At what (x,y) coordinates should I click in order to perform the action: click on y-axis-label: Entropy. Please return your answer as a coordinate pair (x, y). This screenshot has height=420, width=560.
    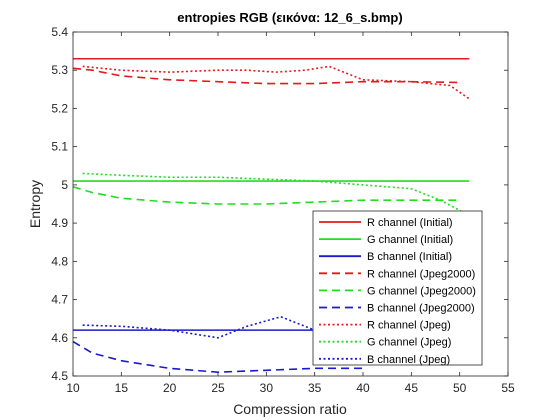
    Looking at the image, I should click on (35, 204).